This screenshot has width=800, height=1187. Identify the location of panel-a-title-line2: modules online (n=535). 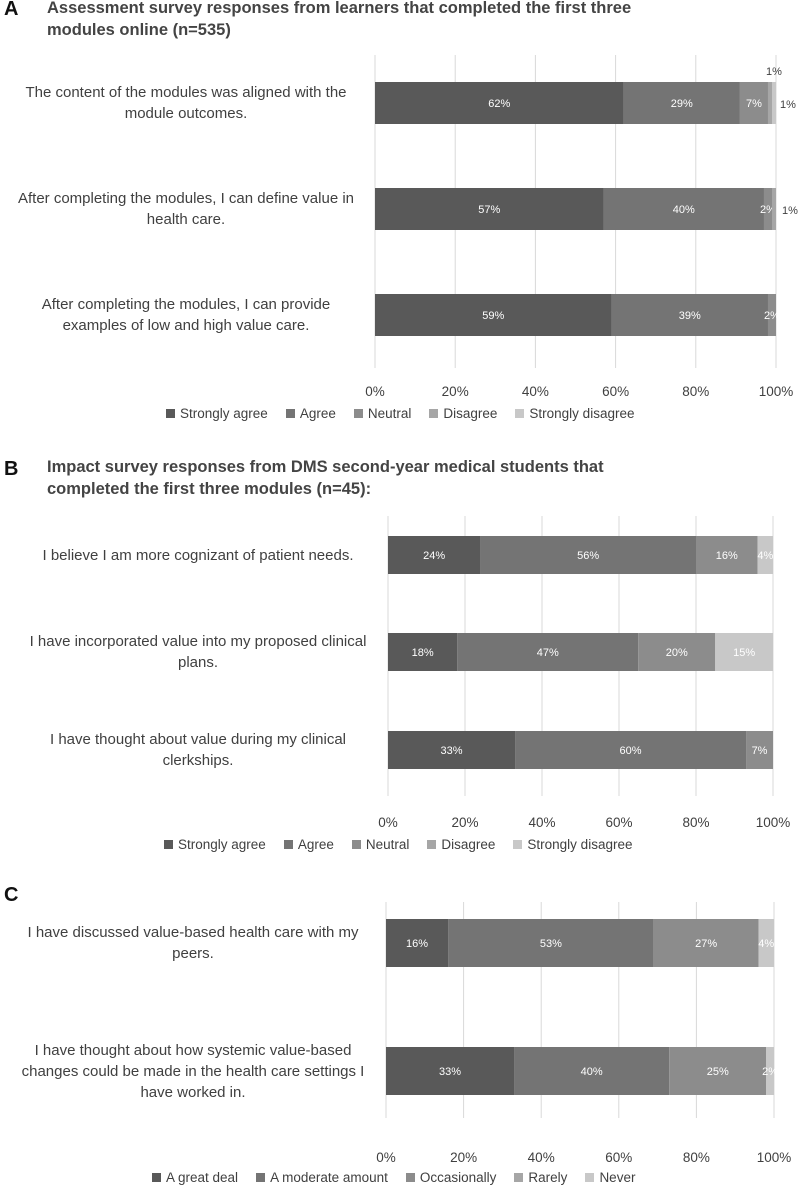
(139, 30).